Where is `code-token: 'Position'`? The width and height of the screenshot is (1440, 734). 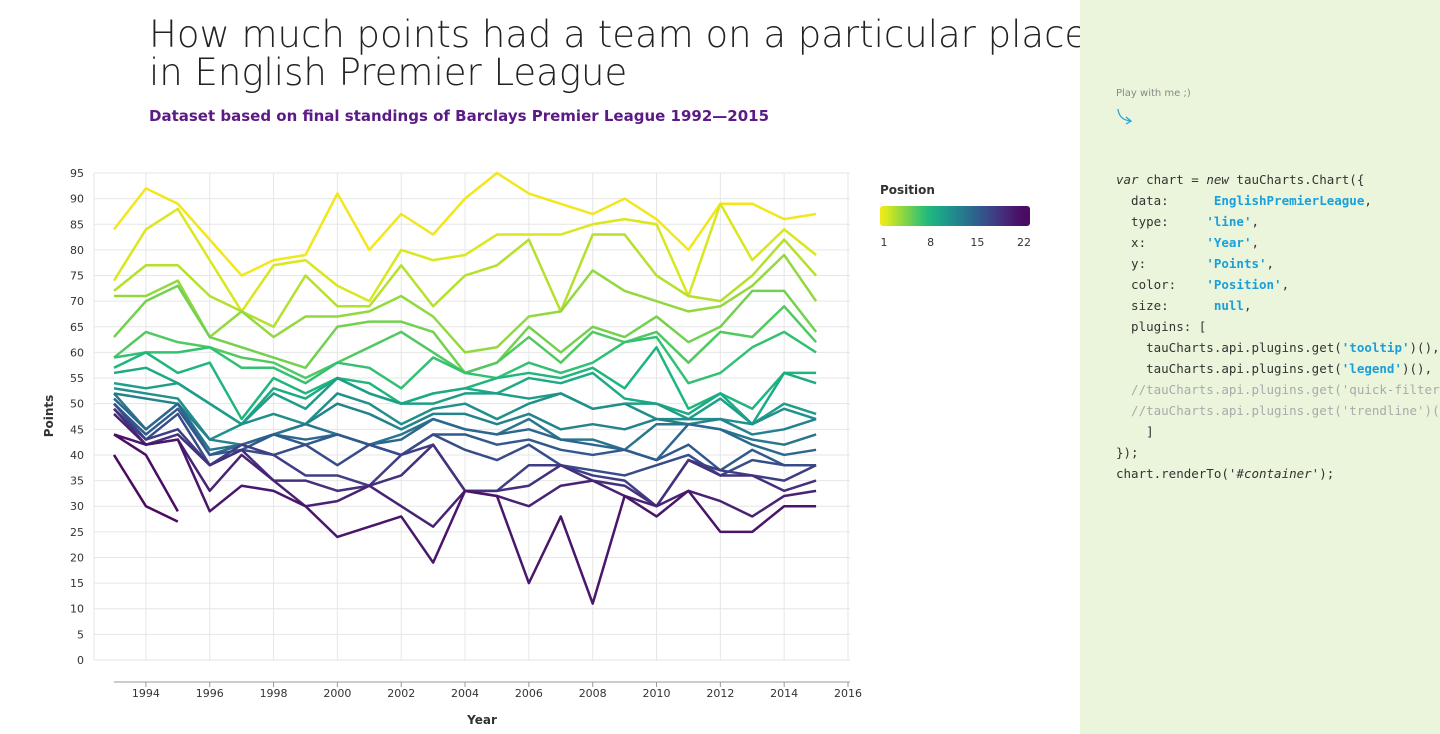 code-token: 'Position' is located at coordinates (1244, 284).